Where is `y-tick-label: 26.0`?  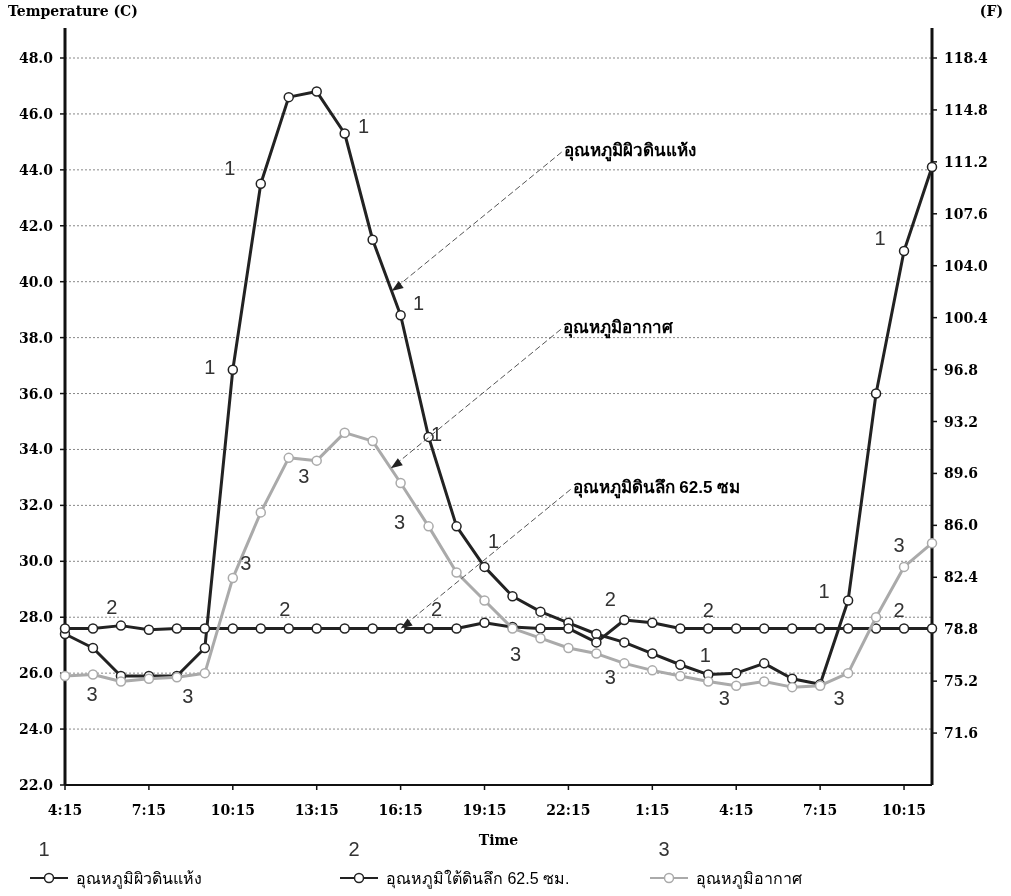 y-tick-label: 26.0 is located at coordinates (36, 673).